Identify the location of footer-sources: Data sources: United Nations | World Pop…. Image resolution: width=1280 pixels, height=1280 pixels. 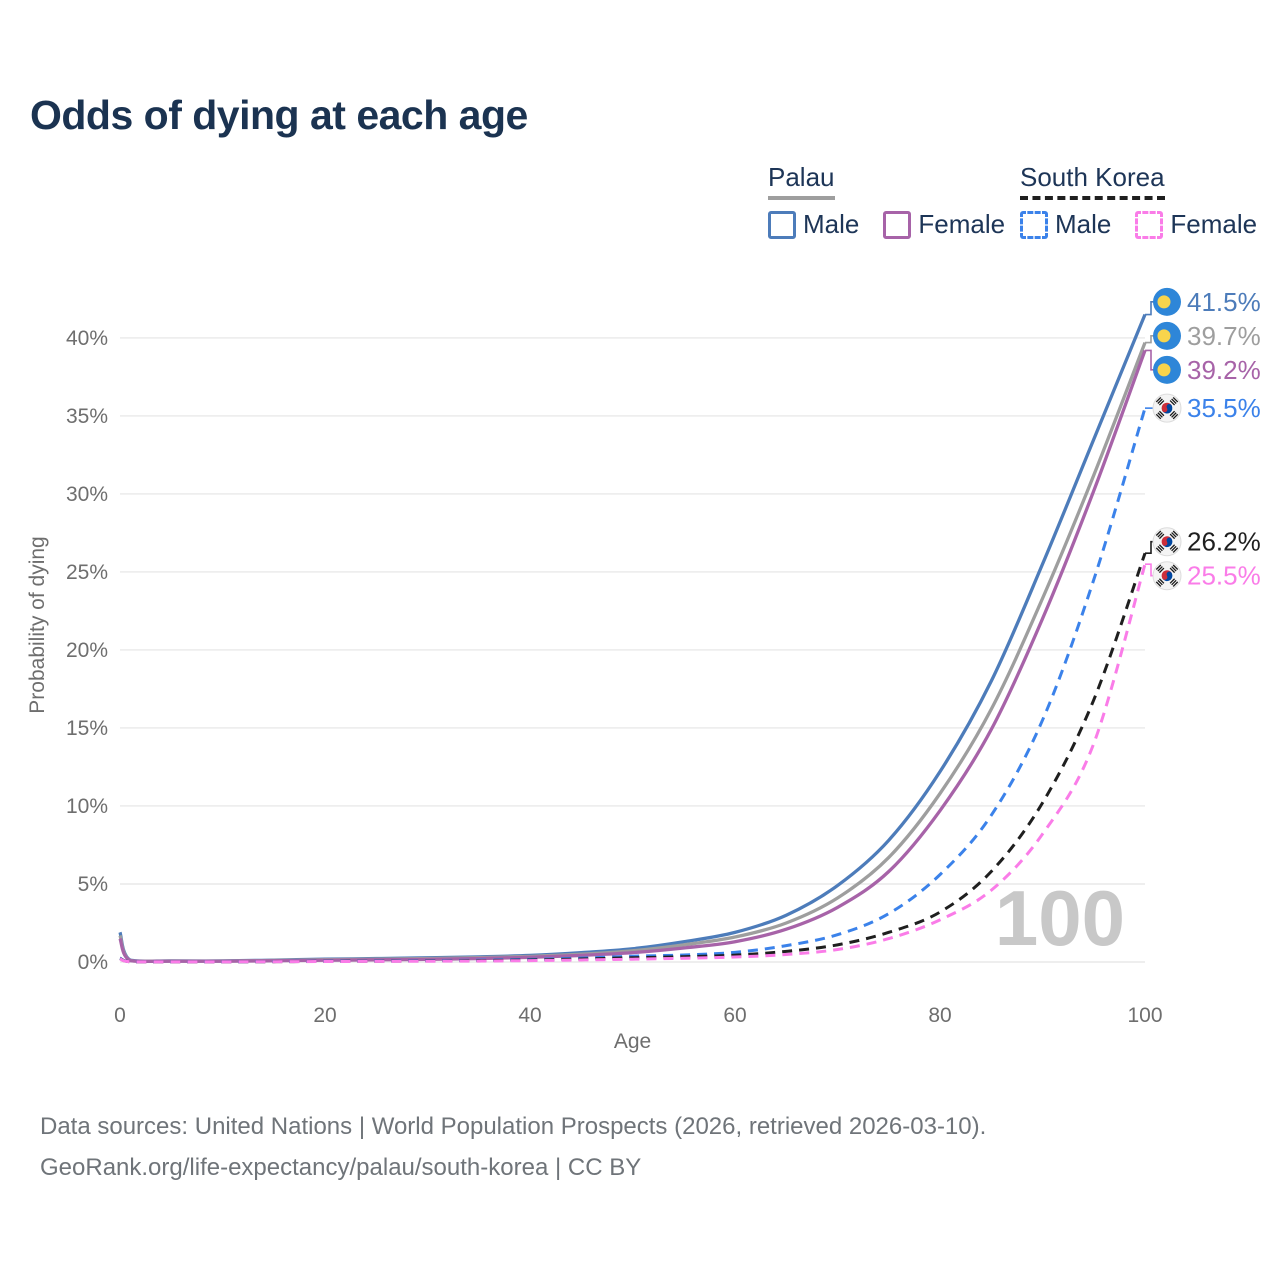
(513, 1126).